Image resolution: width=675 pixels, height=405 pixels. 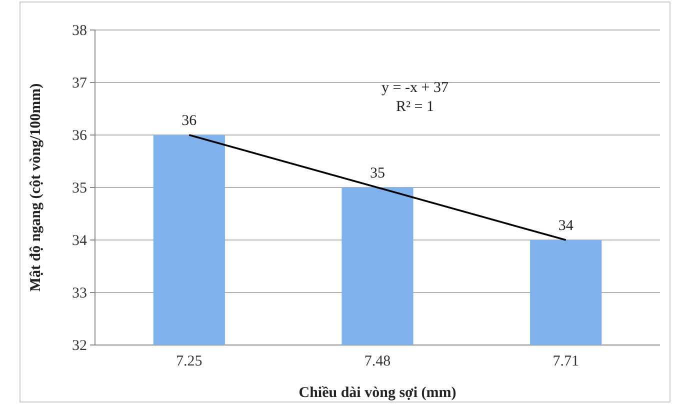 I want to click on y-tick-label: 34, so click(x=80, y=240).